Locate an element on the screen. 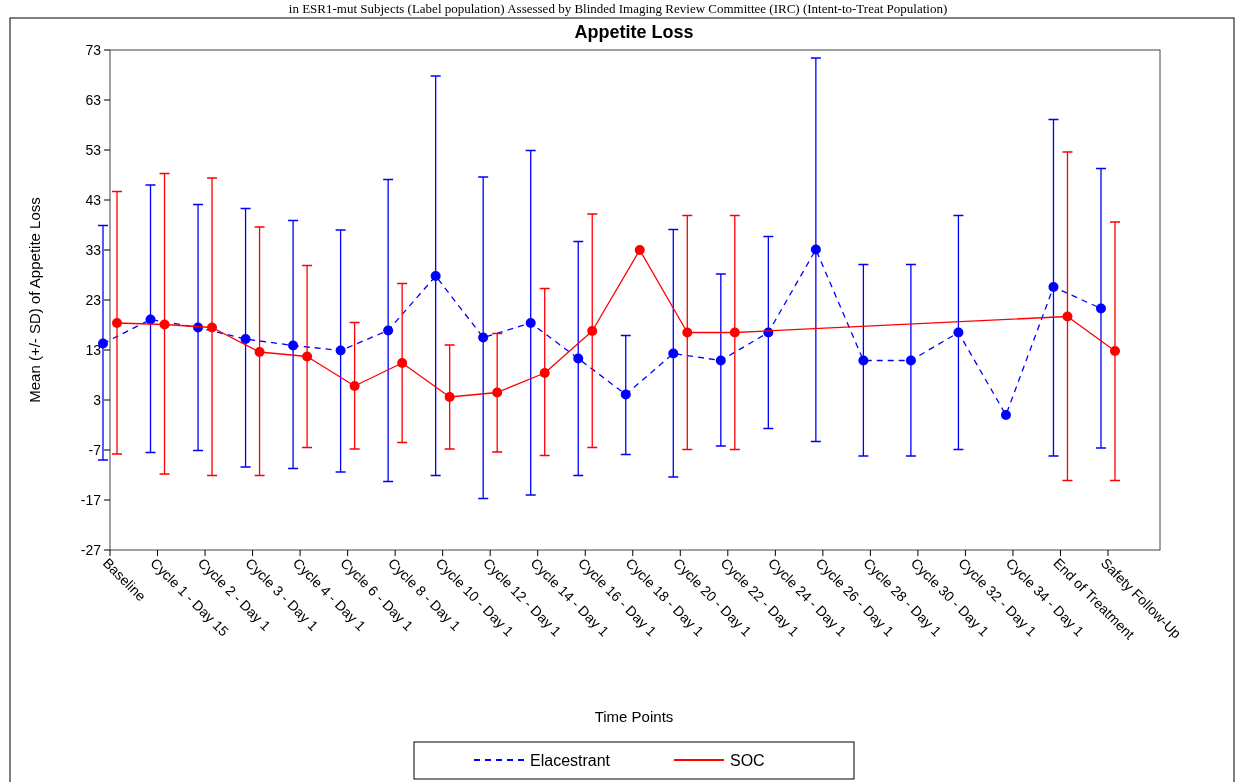 This screenshot has width=1236, height=782. y-tick-label: 43 is located at coordinates (93, 199).